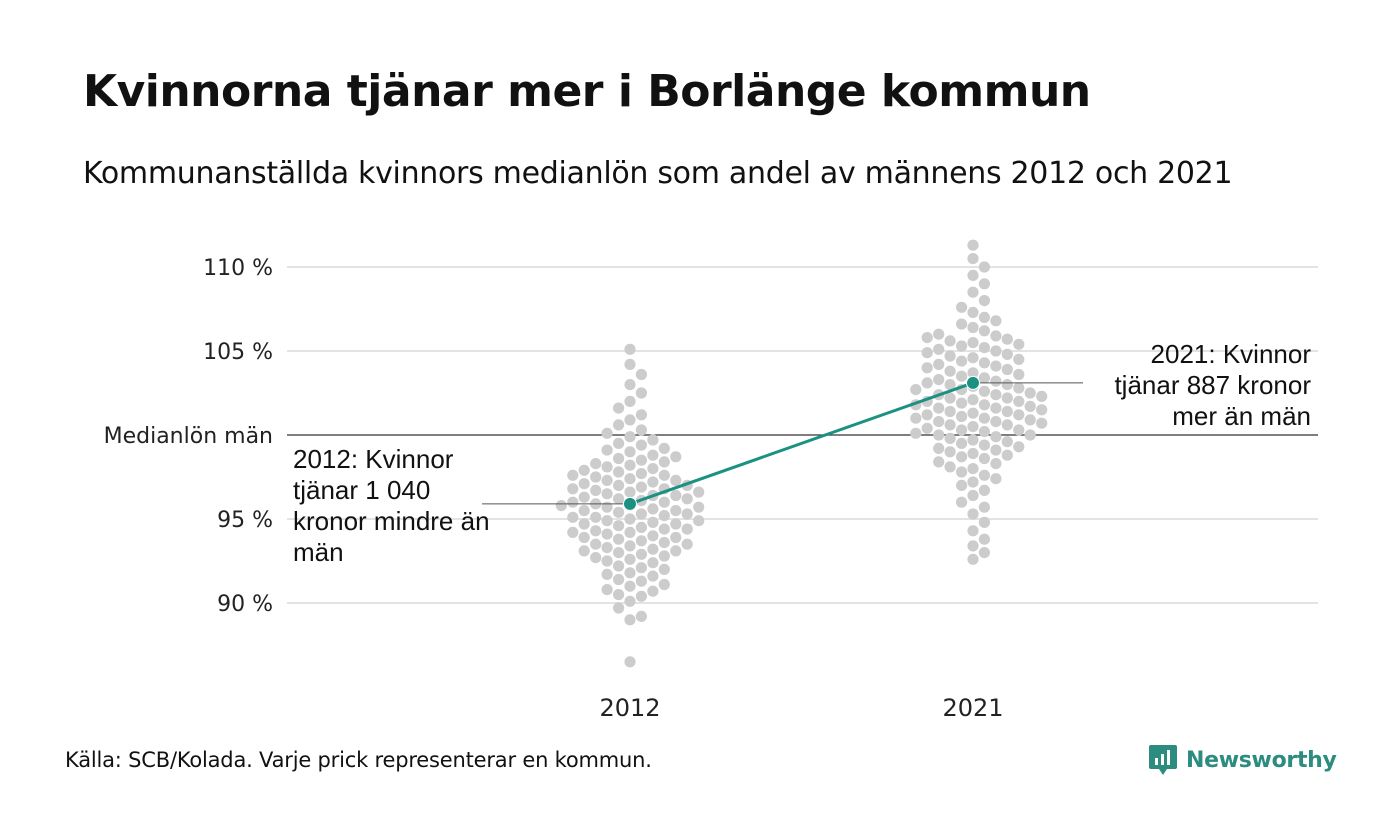 The width and height of the screenshot is (1400, 840). What do you see at coordinates (801, 443) in the screenshot?
I see `borlange-trend-line` at bounding box center [801, 443].